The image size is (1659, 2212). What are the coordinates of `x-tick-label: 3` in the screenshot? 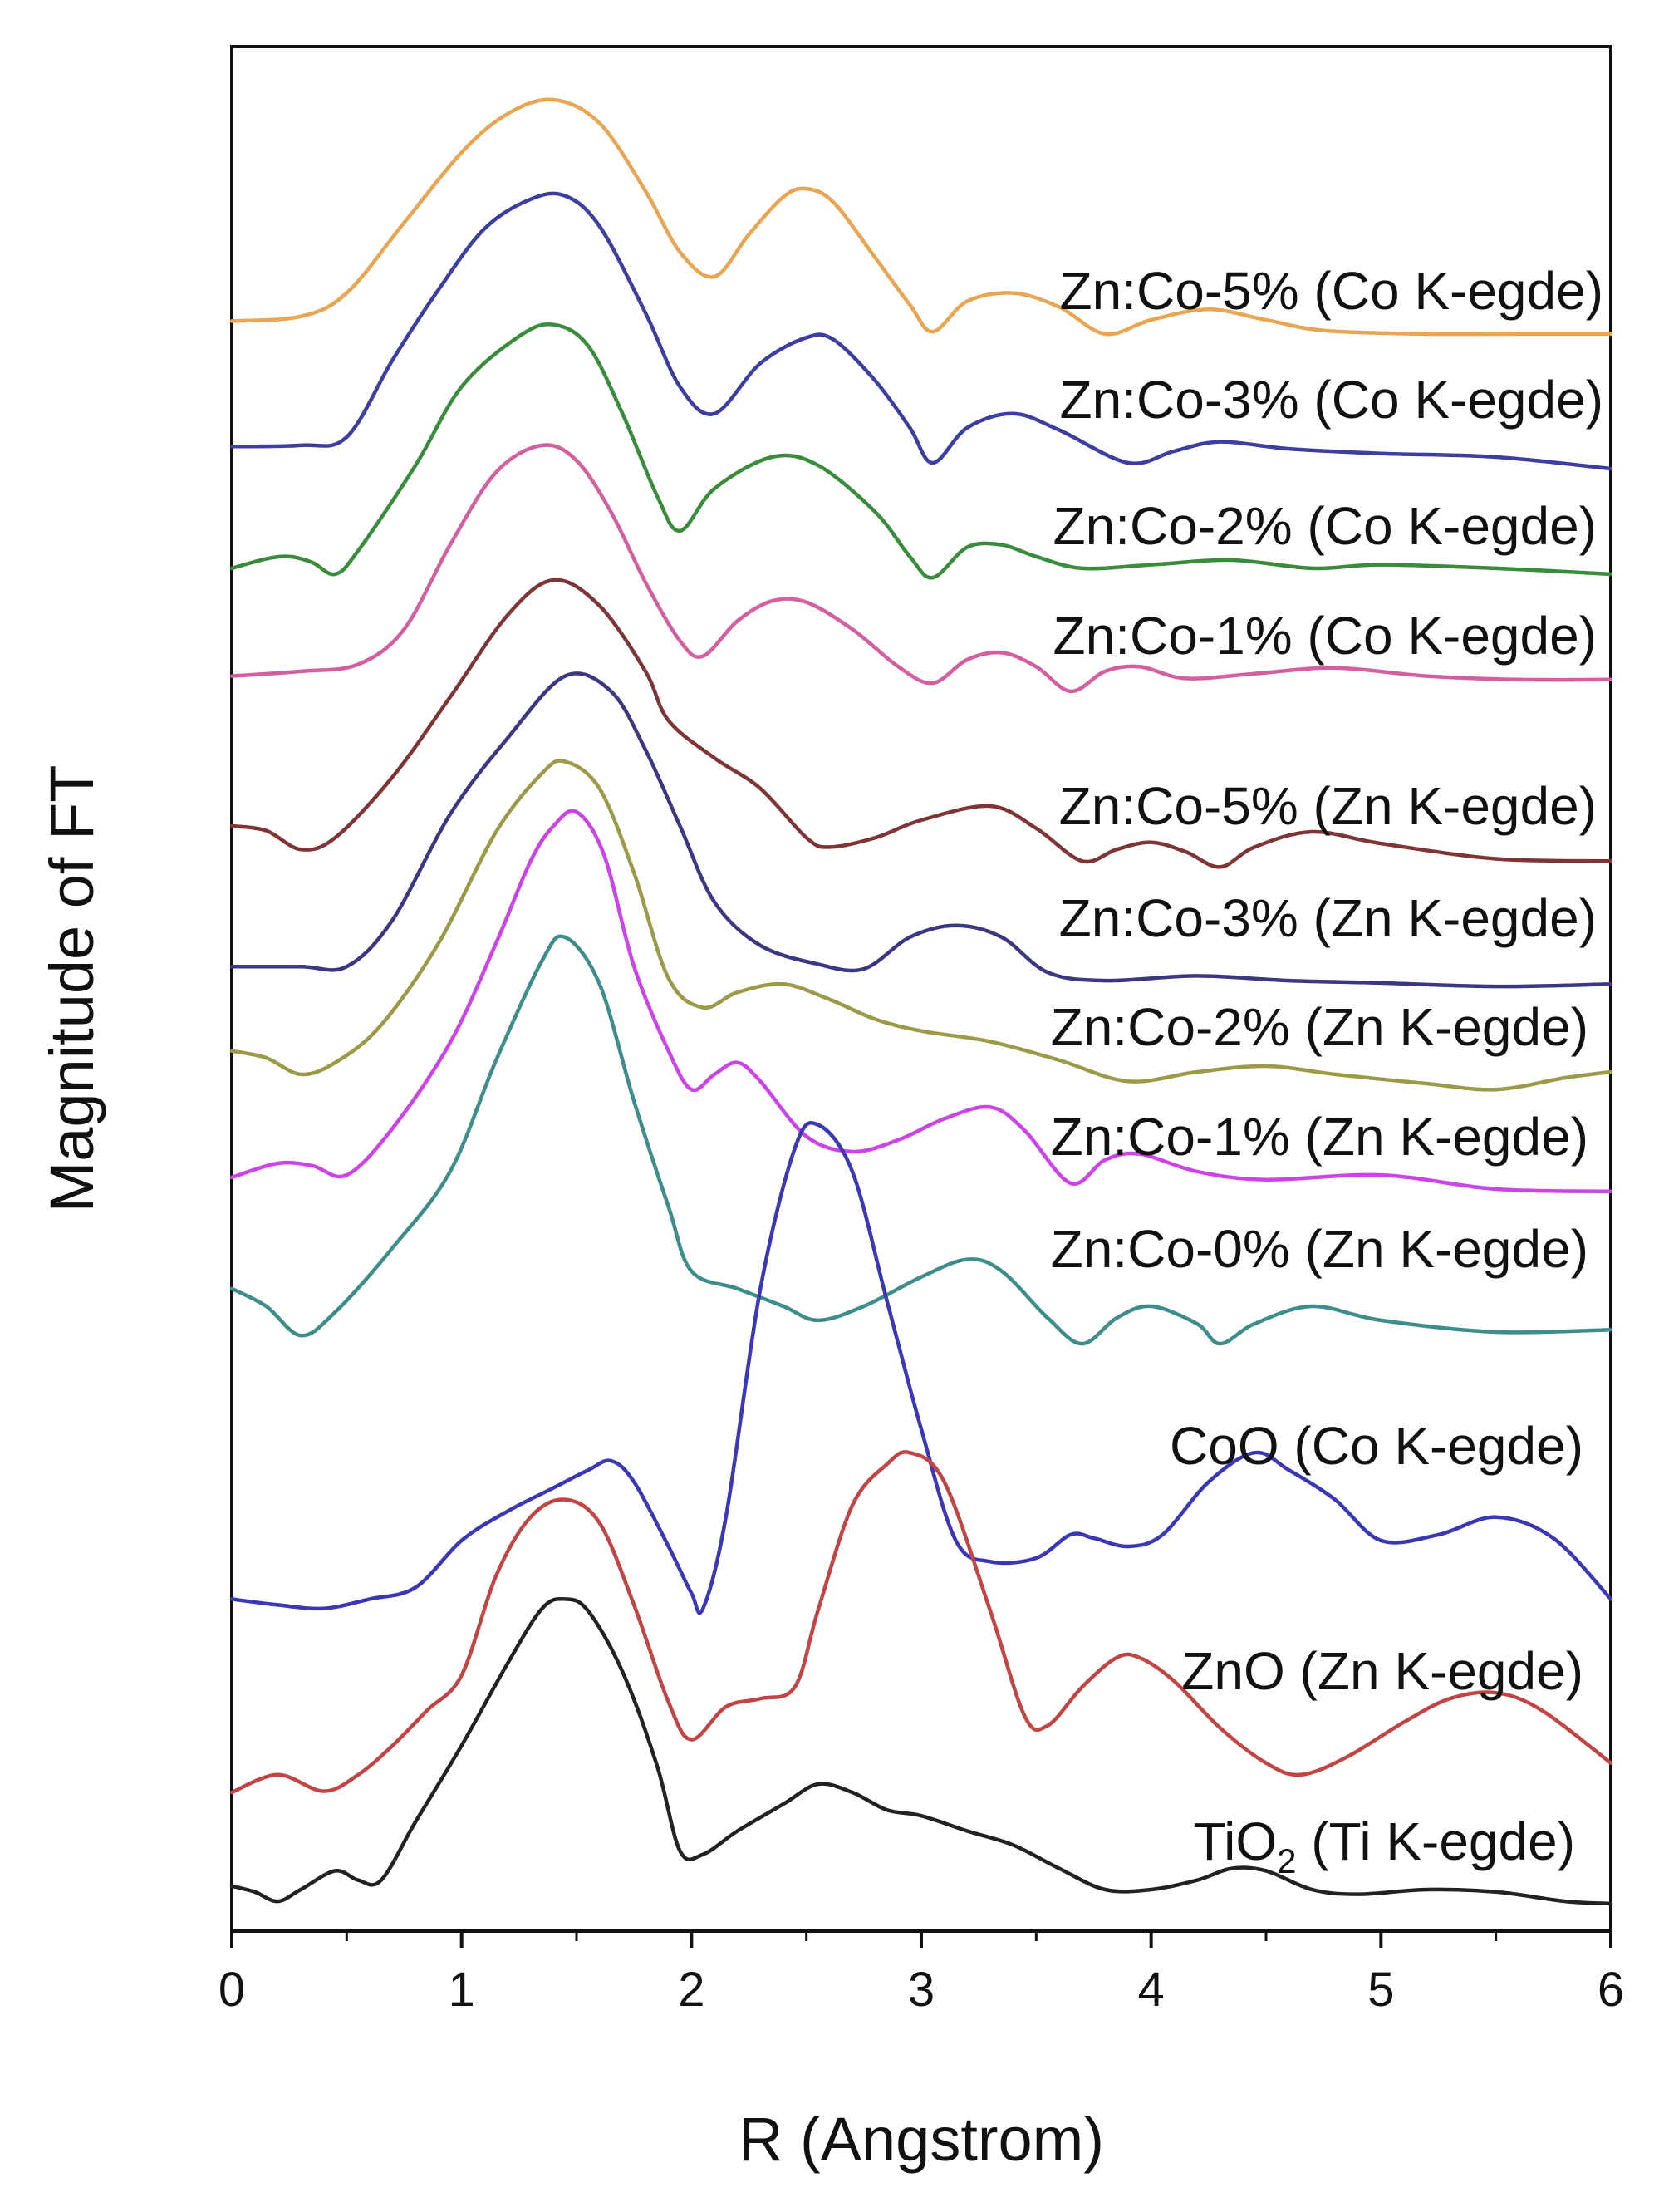 It's located at (921, 1990).